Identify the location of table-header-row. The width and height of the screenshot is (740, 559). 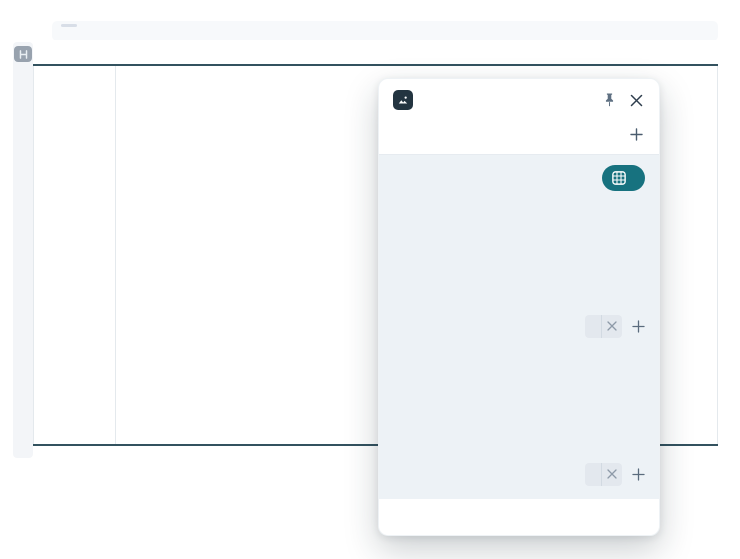
(375, 53).